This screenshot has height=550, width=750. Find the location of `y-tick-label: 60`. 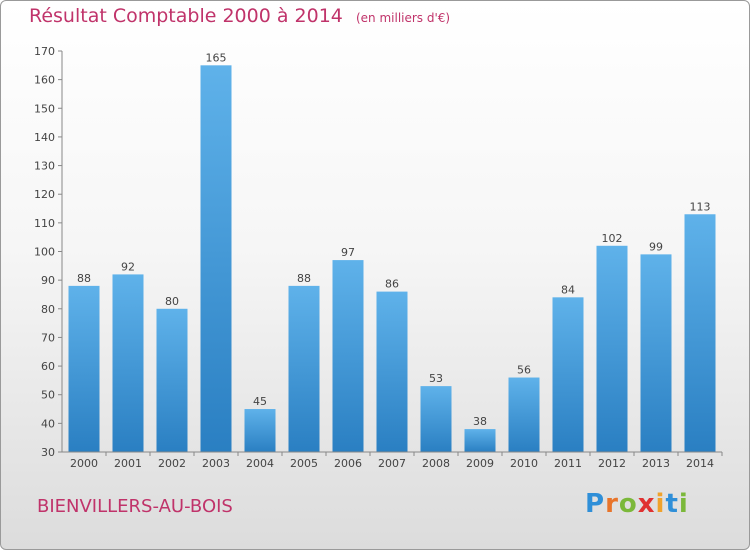

y-tick-label: 60 is located at coordinates (48, 366).